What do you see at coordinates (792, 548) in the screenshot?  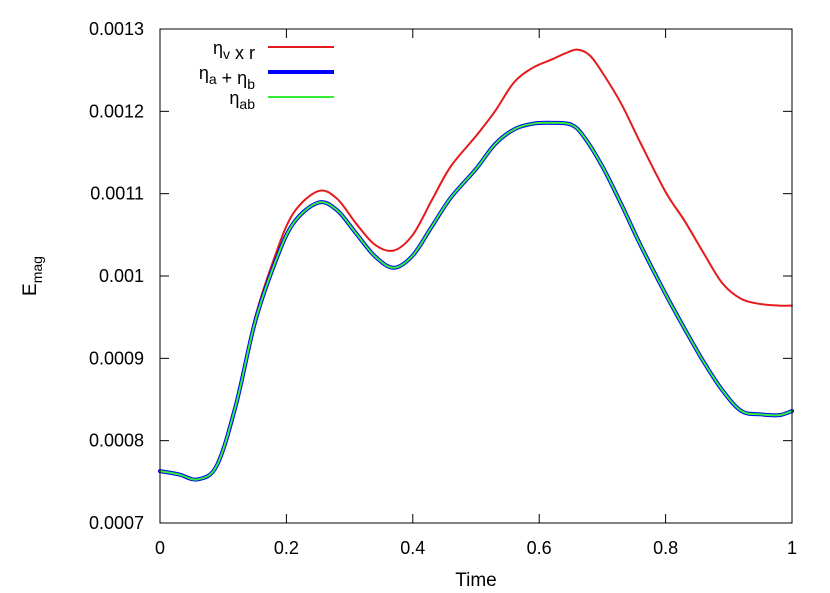 I see `x-tick-label: 1` at bounding box center [792, 548].